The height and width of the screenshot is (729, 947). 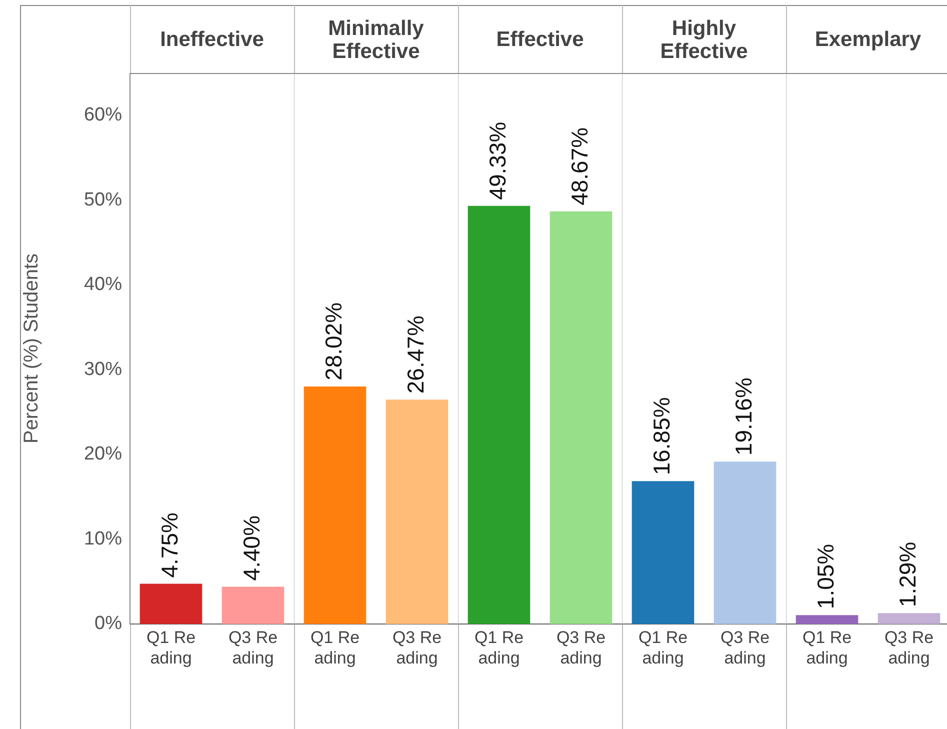 What do you see at coordinates (540, 40) in the screenshot?
I see `chart-title: Effective` at bounding box center [540, 40].